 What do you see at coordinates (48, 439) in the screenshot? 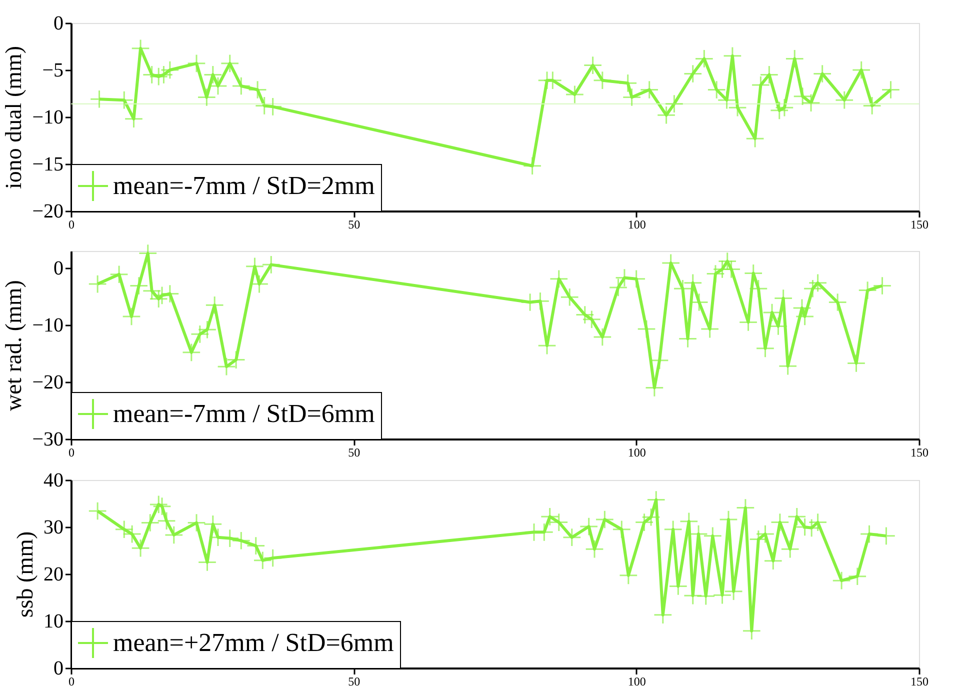
I see `y-tick-label: −30` at bounding box center [48, 439].